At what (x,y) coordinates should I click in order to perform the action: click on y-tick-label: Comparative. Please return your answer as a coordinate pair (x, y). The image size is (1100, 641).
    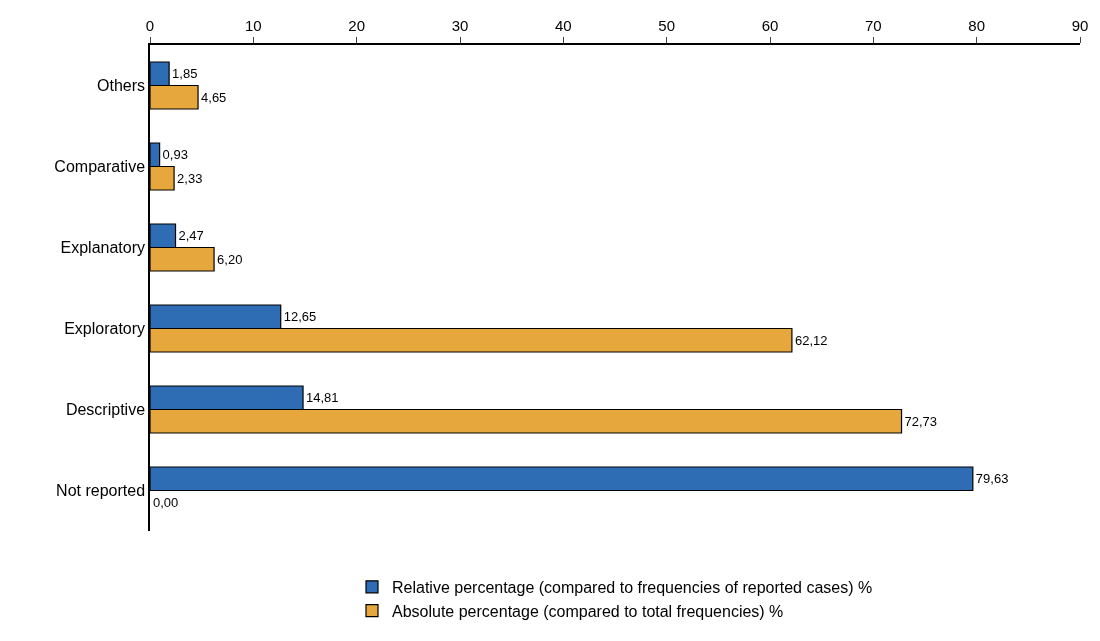
    Looking at the image, I should click on (100, 167).